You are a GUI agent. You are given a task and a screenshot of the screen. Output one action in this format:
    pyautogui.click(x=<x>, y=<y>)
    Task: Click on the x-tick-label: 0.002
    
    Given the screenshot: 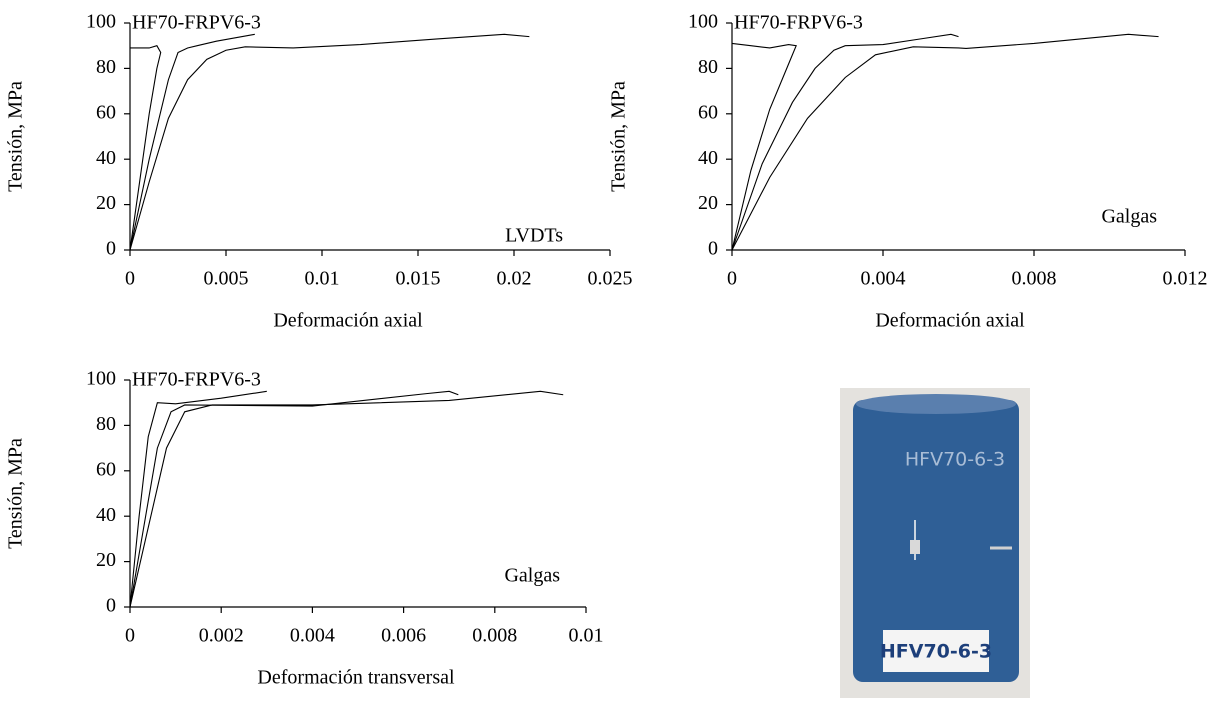 What is the action you would take?
    pyautogui.click(x=221, y=636)
    